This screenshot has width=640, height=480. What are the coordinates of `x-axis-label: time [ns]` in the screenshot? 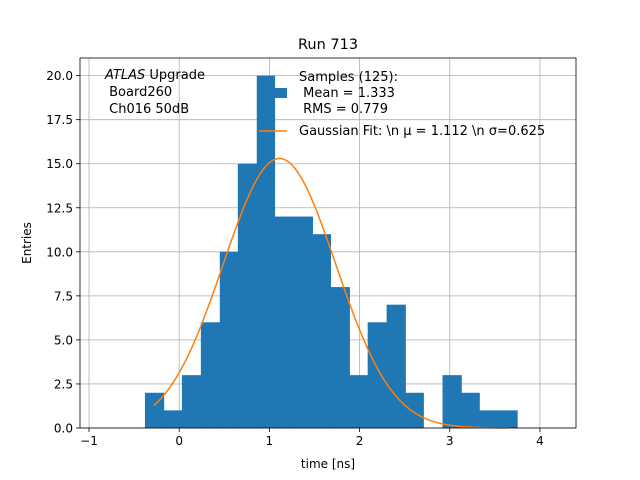 It's located at (328, 464).